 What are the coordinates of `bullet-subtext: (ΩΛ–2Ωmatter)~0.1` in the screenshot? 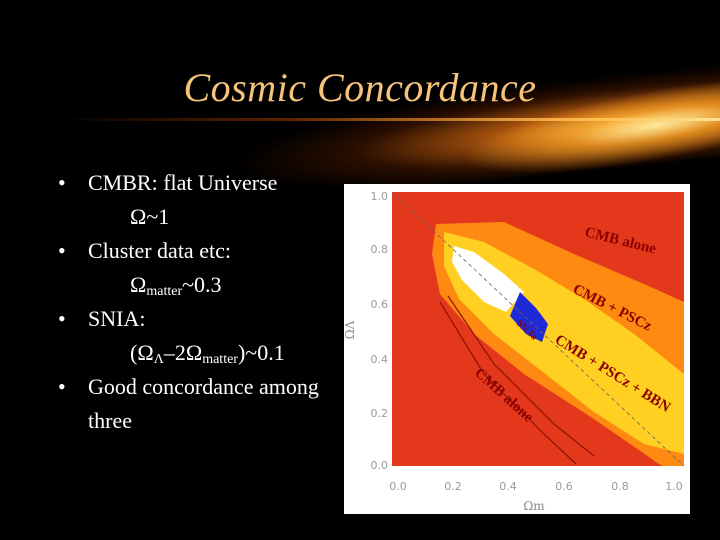 It's located at (207, 353).